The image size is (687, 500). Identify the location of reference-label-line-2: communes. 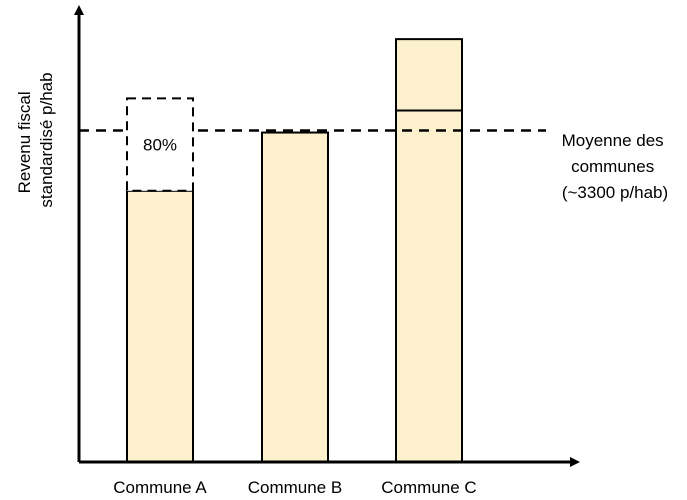
(612, 166).